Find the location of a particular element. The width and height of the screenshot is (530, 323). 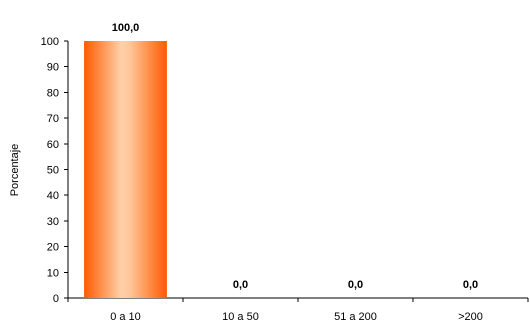

y-tick-label: 100 is located at coordinates (50, 42).